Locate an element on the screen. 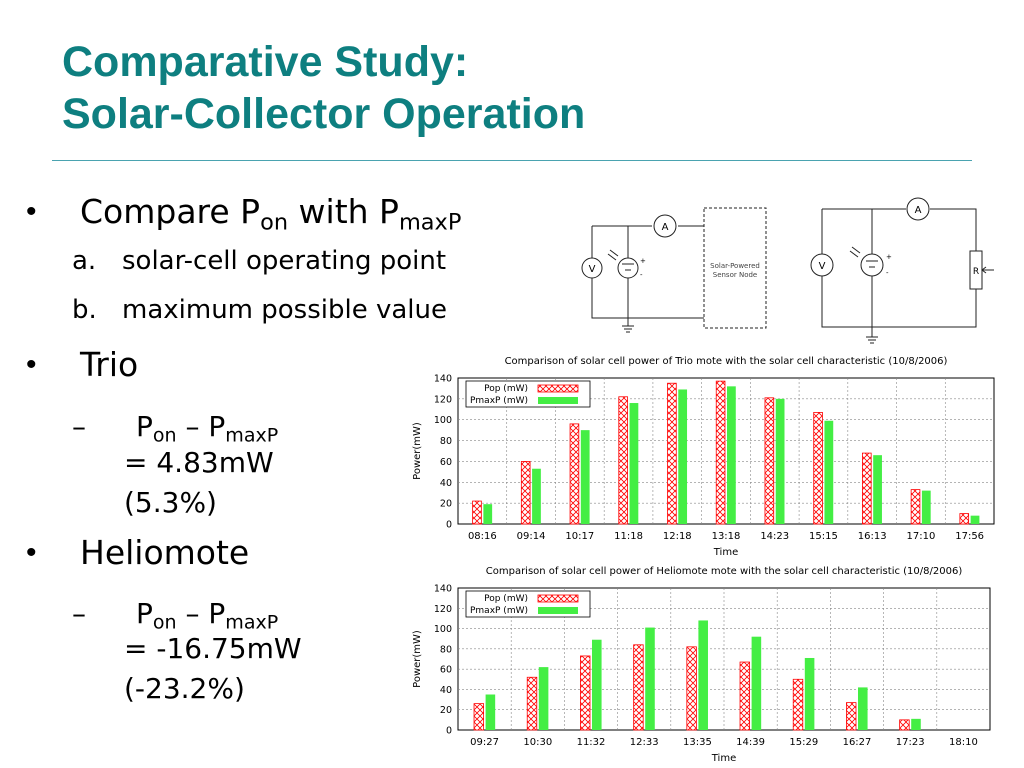 The image size is (1024, 768). trio-y-tick-label: 20 is located at coordinates (446, 504).